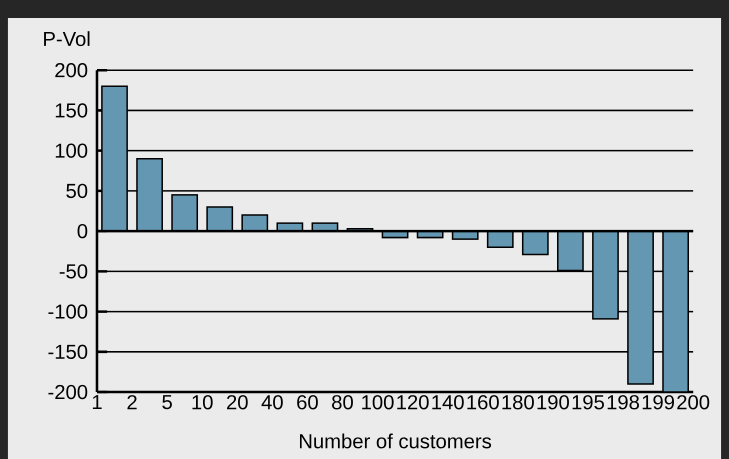  What do you see at coordinates (623, 402) in the screenshot?
I see `text: 198` at bounding box center [623, 402].